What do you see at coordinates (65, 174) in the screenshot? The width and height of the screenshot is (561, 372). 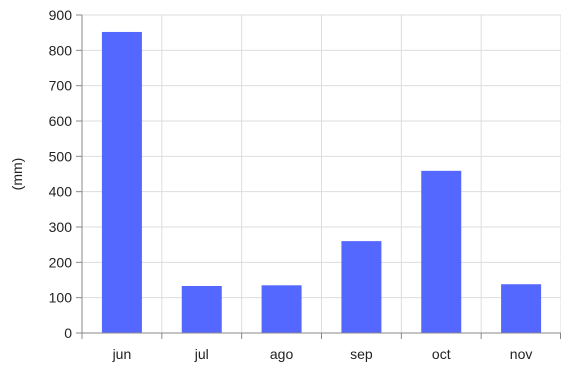 I see `y-axis-ticks: 0 100 200 300 400 500 600 700 800 900` at bounding box center [65, 174].